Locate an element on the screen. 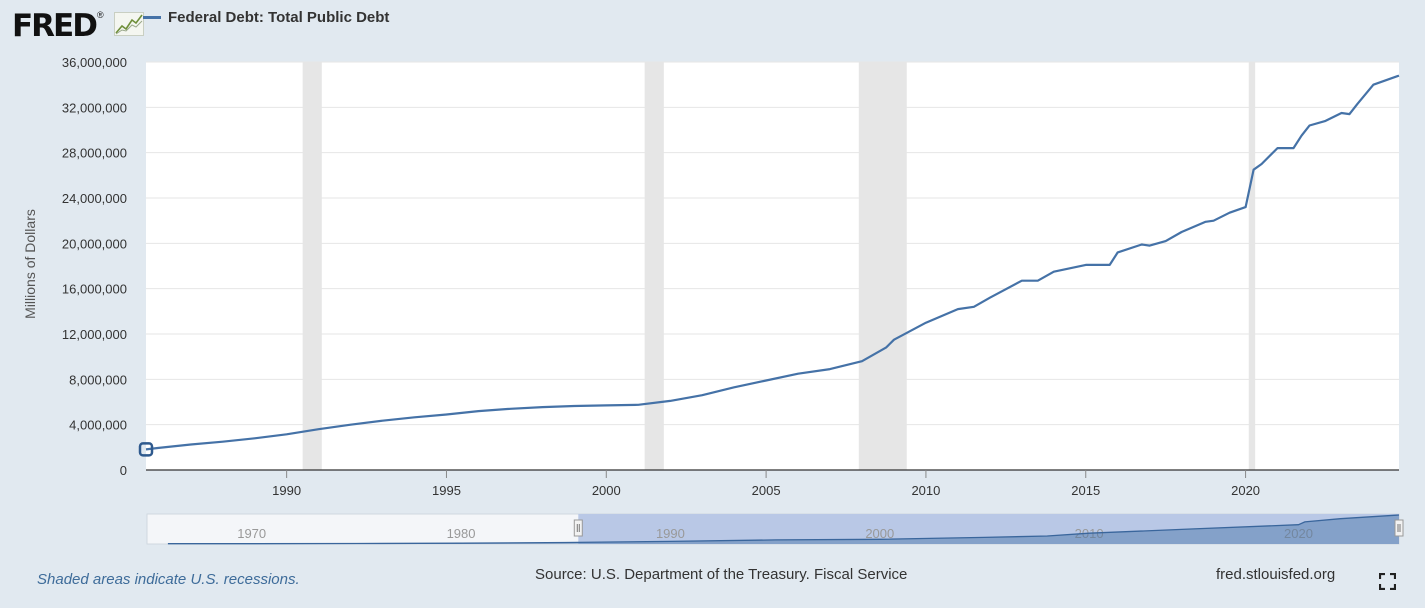 The image size is (1425, 608). fred-logo-mark: ® is located at coordinates (100, 15).